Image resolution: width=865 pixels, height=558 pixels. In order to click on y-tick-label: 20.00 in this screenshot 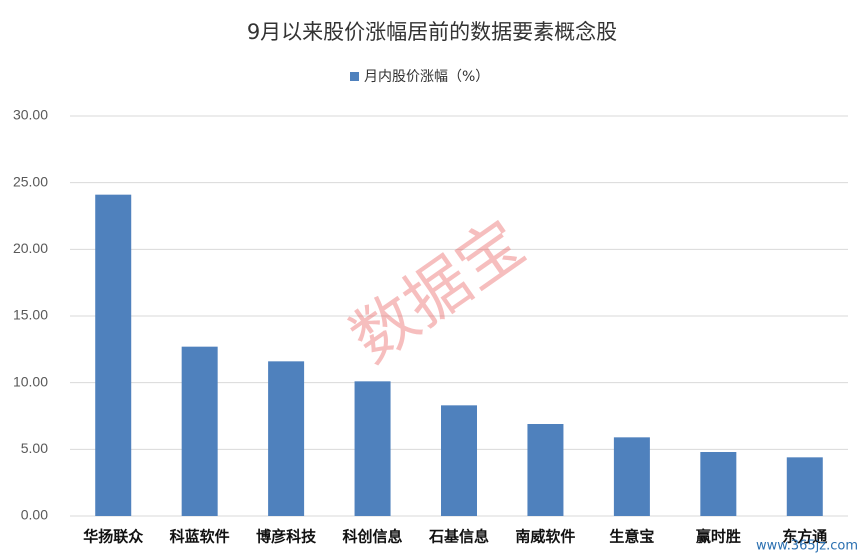, I will do `click(30, 248)`.